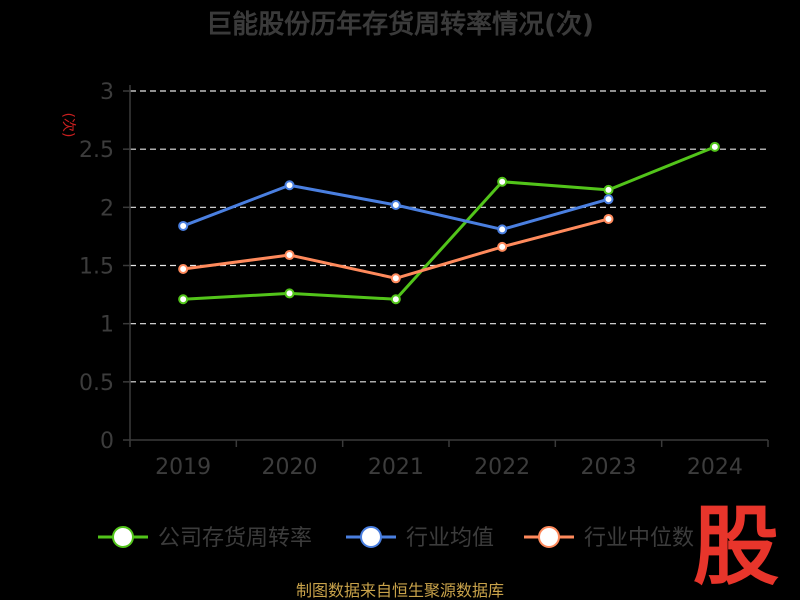 Image resolution: width=800 pixels, height=600 pixels. What do you see at coordinates (107, 92) in the screenshot?
I see `y-tick-label: 3` at bounding box center [107, 92].